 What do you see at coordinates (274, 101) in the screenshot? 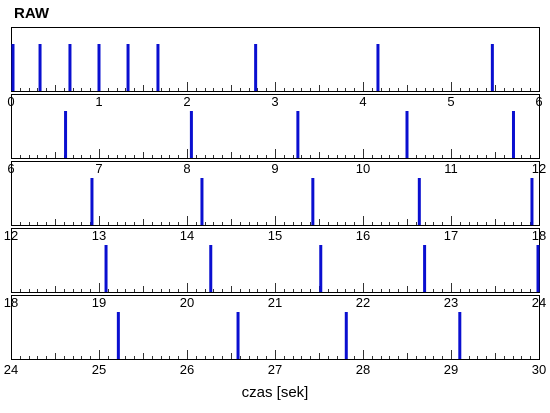
I see `x-tick-label: 3` at bounding box center [274, 101].